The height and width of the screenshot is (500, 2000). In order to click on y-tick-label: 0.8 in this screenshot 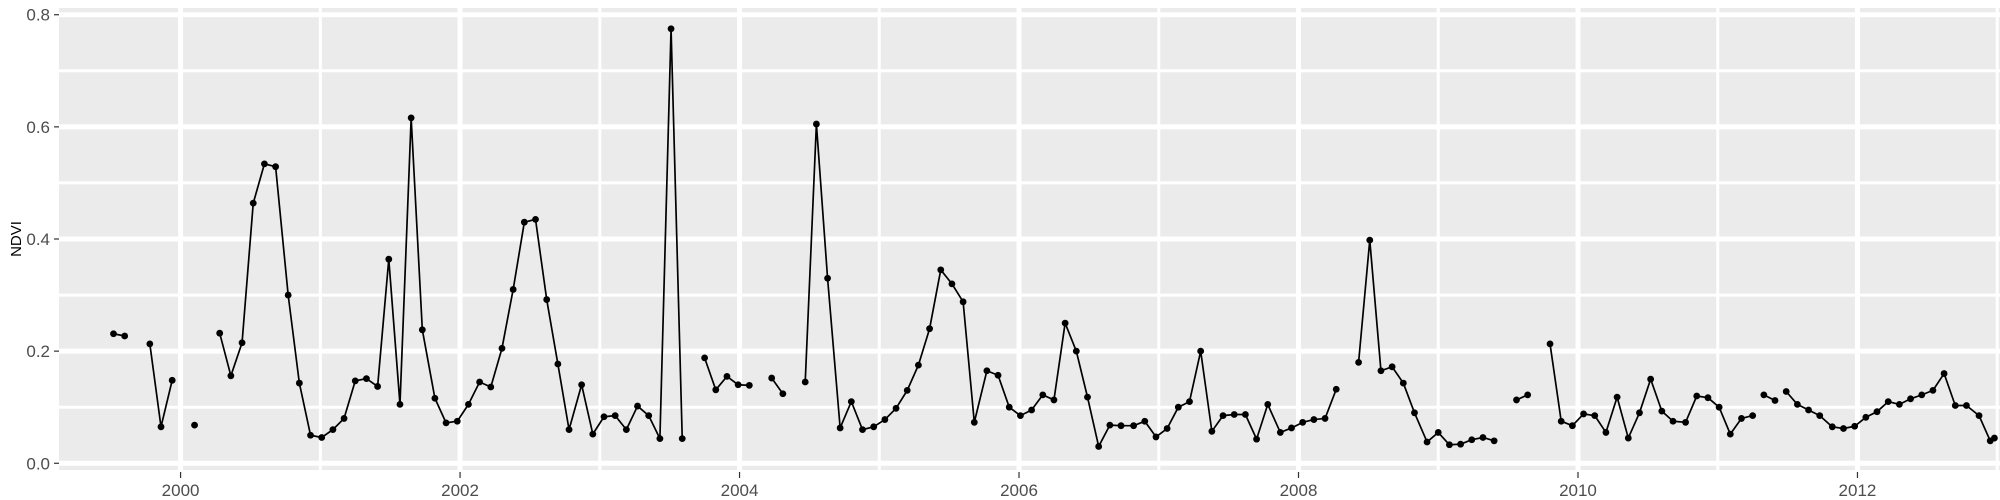, I will do `click(38, 15)`.